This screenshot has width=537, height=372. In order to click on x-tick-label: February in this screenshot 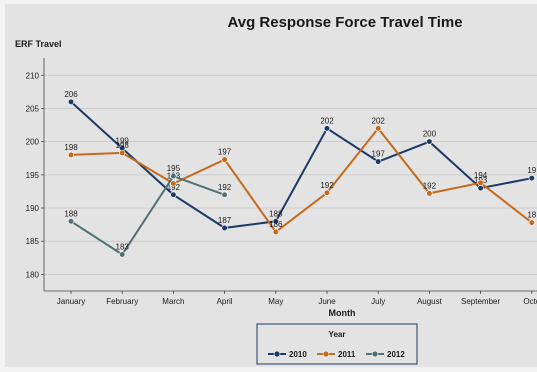, I will do `click(122, 301)`.